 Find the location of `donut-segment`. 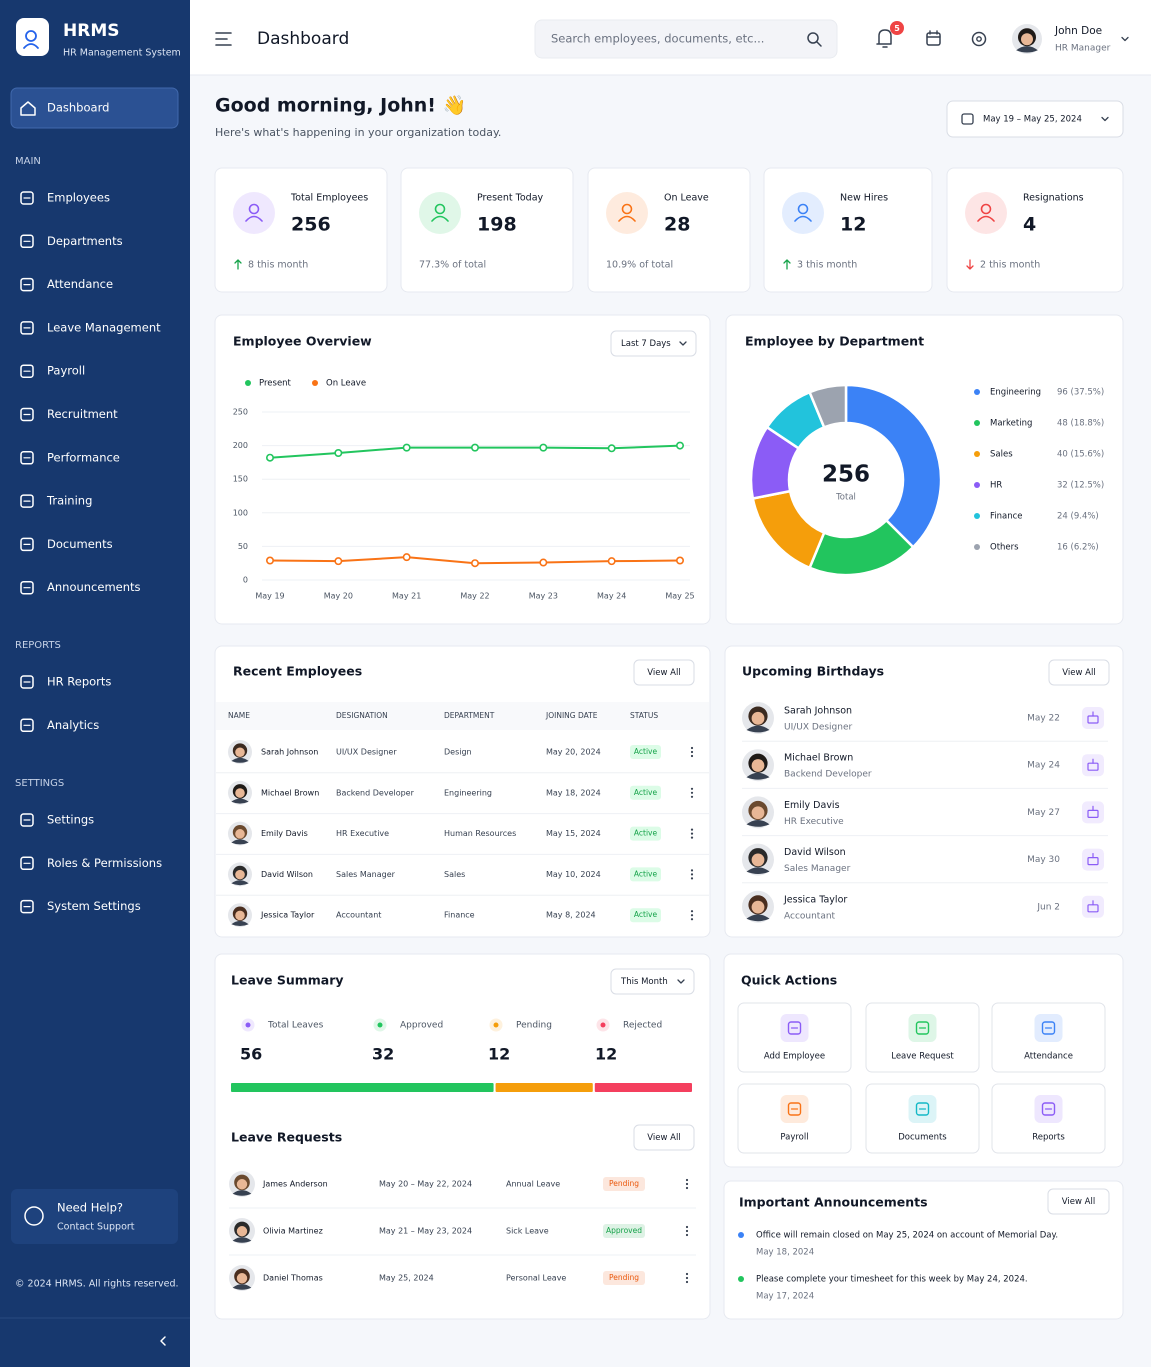

donut-segment is located at coordinates (893, 466).